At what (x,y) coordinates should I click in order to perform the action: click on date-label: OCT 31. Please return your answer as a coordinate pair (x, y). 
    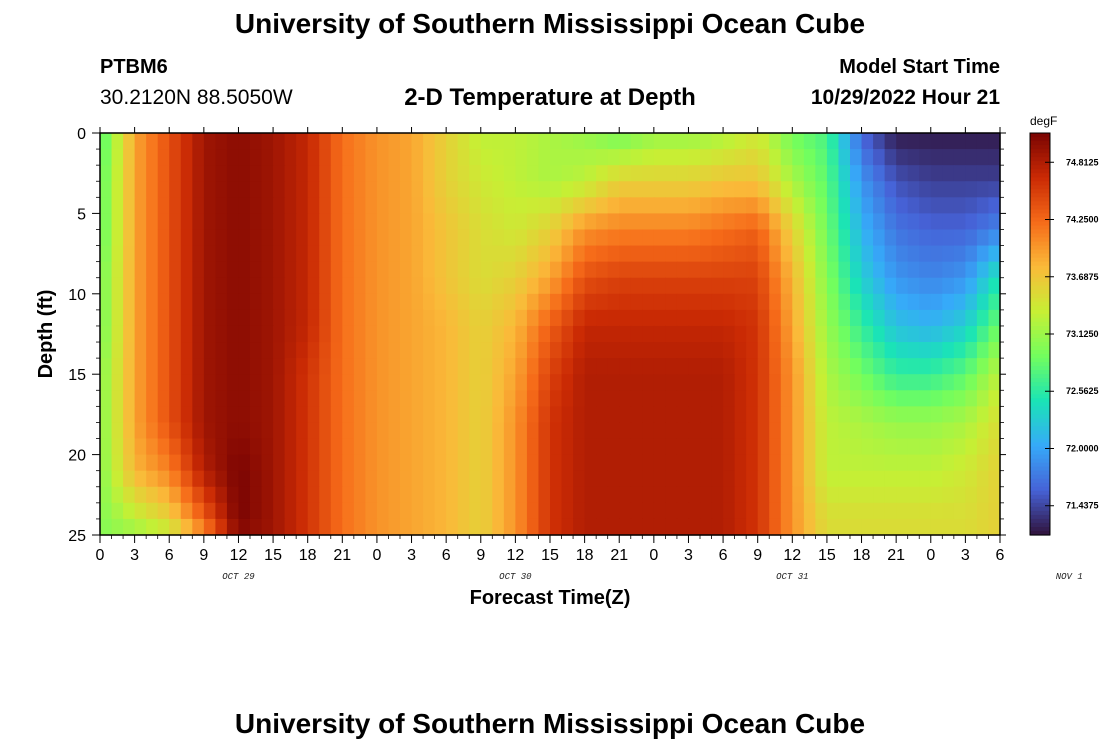
    Looking at the image, I should click on (792, 577).